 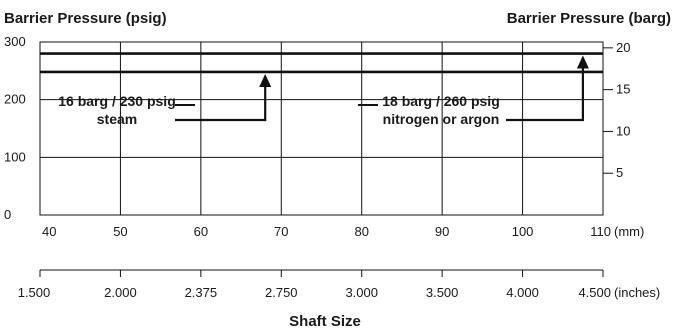 I want to click on x-mm-tick-label: 60, so click(x=201, y=231).